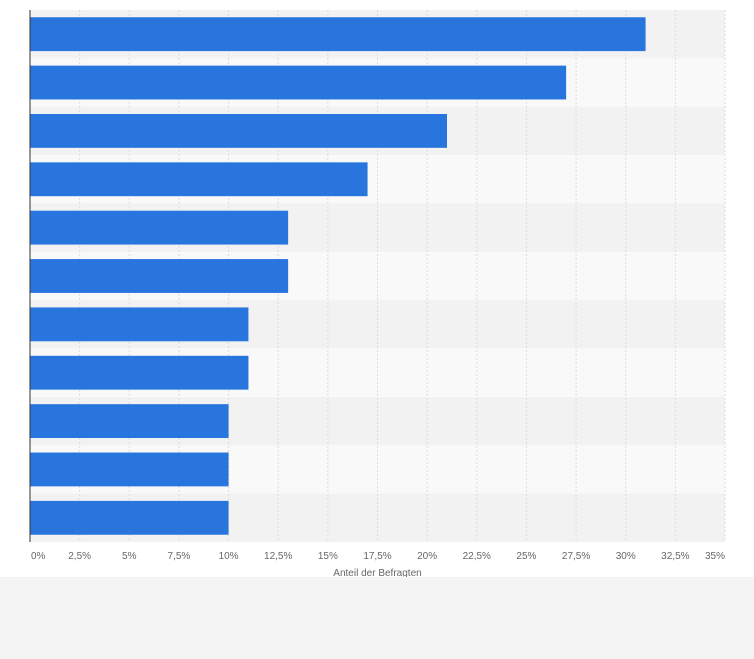 The height and width of the screenshot is (659, 754). Describe the element at coordinates (477, 556) in the screenshot. I see `x-tick-label: 22,5%` at that location.